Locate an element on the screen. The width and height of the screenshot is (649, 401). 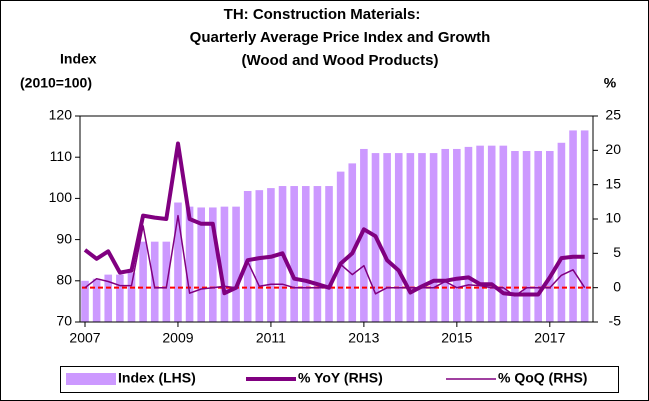
y-tick-label: 100 is located at coordinates (61, 197).